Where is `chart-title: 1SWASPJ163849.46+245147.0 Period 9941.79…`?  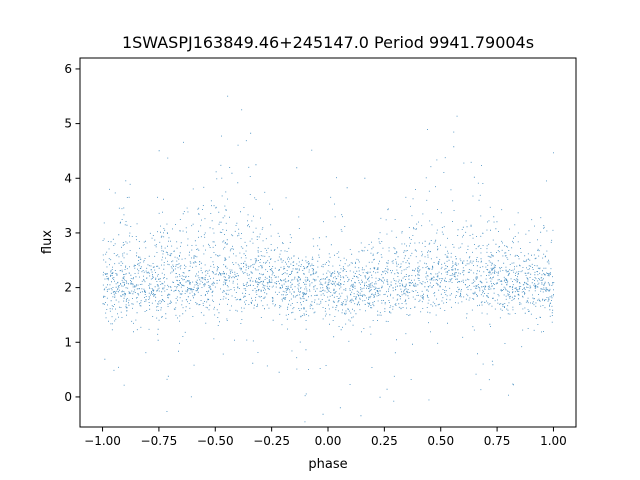 chart-title: 1SWASPJ163849.46+245147.0 Period 9941.79… is located at coordinates (328, 42).